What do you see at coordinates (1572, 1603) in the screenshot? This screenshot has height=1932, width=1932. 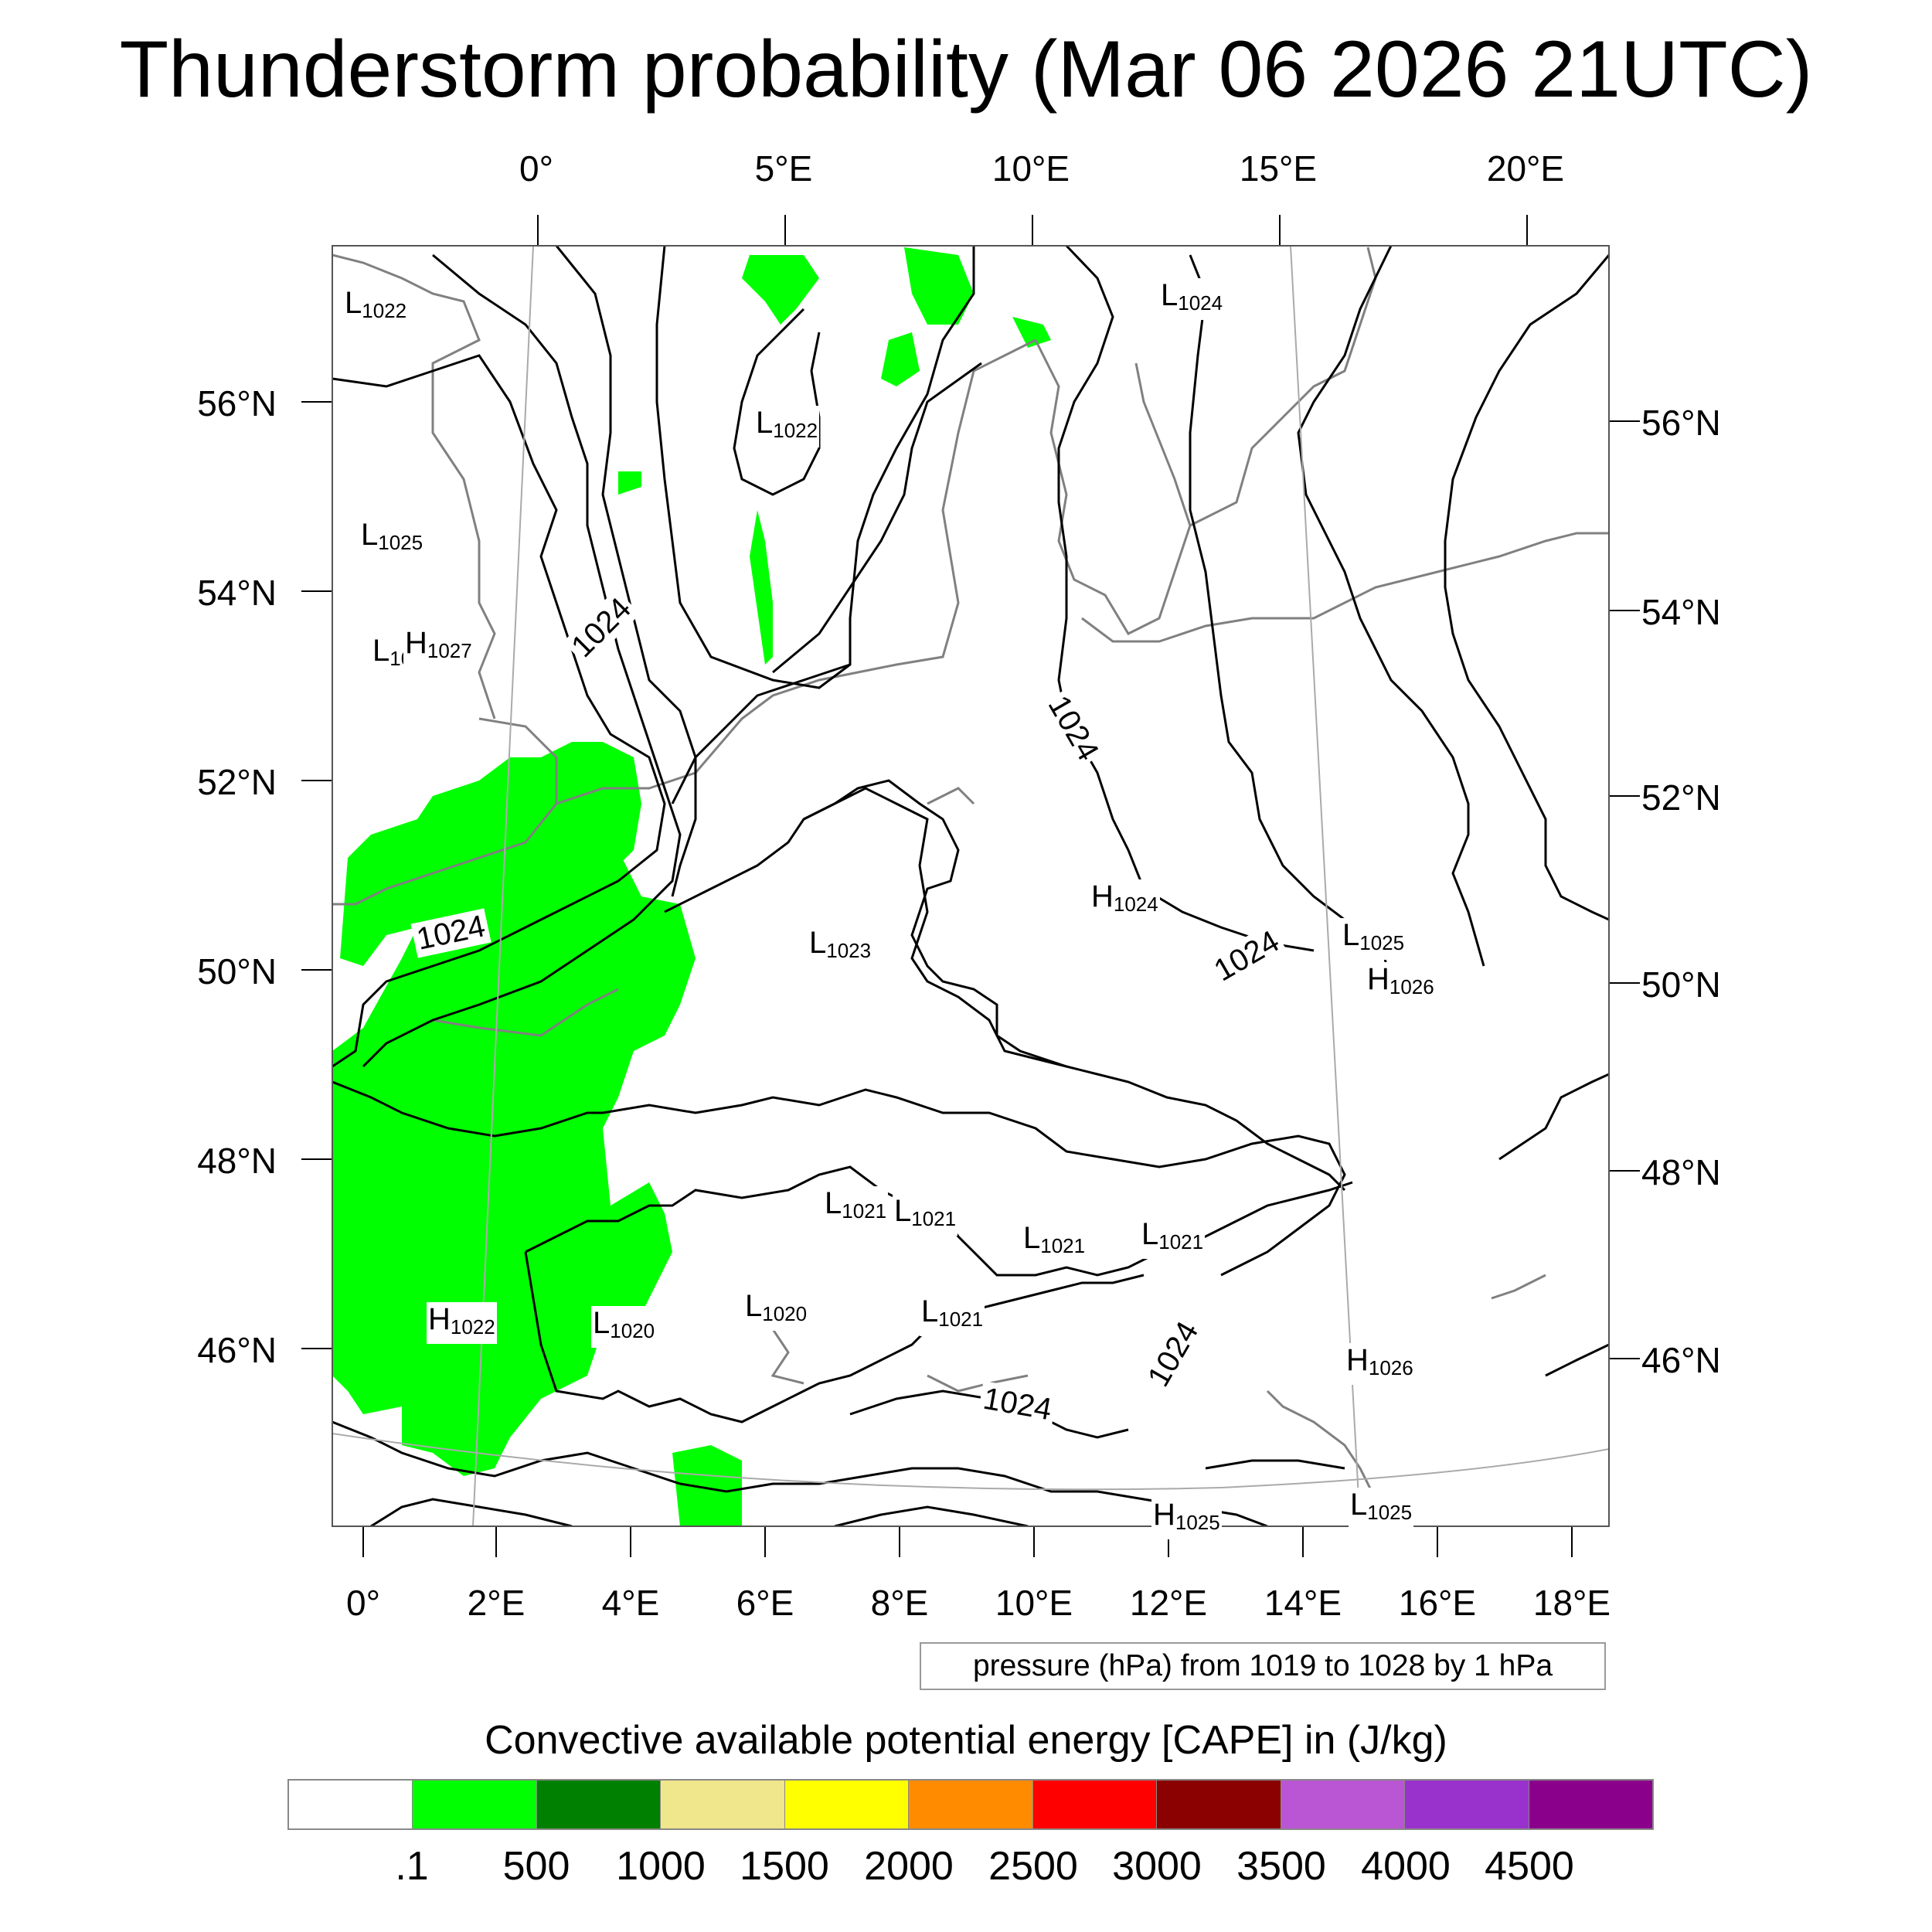 I see `bottom-lon-label: 18°E` at bounding box center [1572, 1603].